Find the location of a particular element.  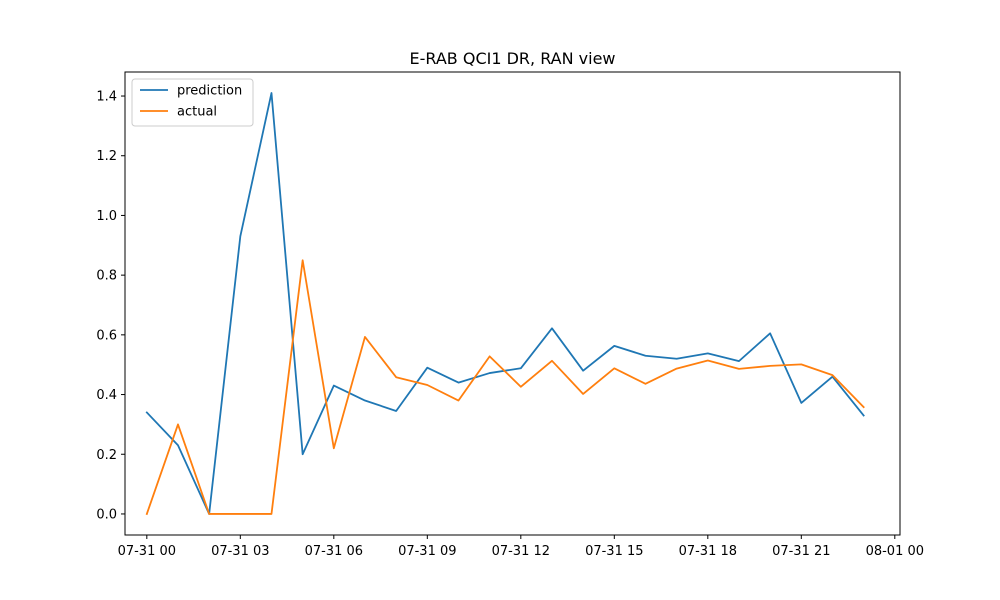

x-tick-label: 07-31 15 is located at coordinates (614, 551).